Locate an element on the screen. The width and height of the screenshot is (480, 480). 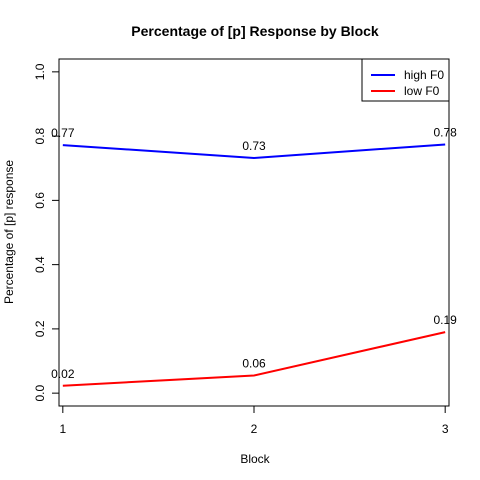
data-label: 0.78 is located at coordinates (445, 132).